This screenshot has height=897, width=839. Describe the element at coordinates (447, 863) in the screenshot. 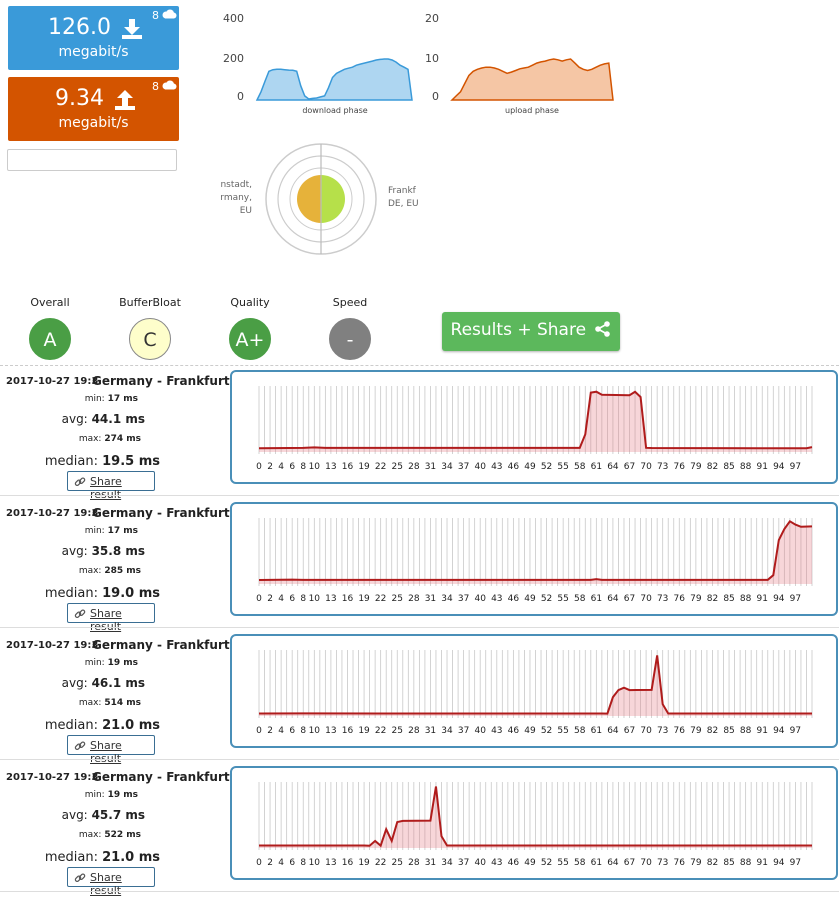

I see `ping-xtick: 34` at that location.